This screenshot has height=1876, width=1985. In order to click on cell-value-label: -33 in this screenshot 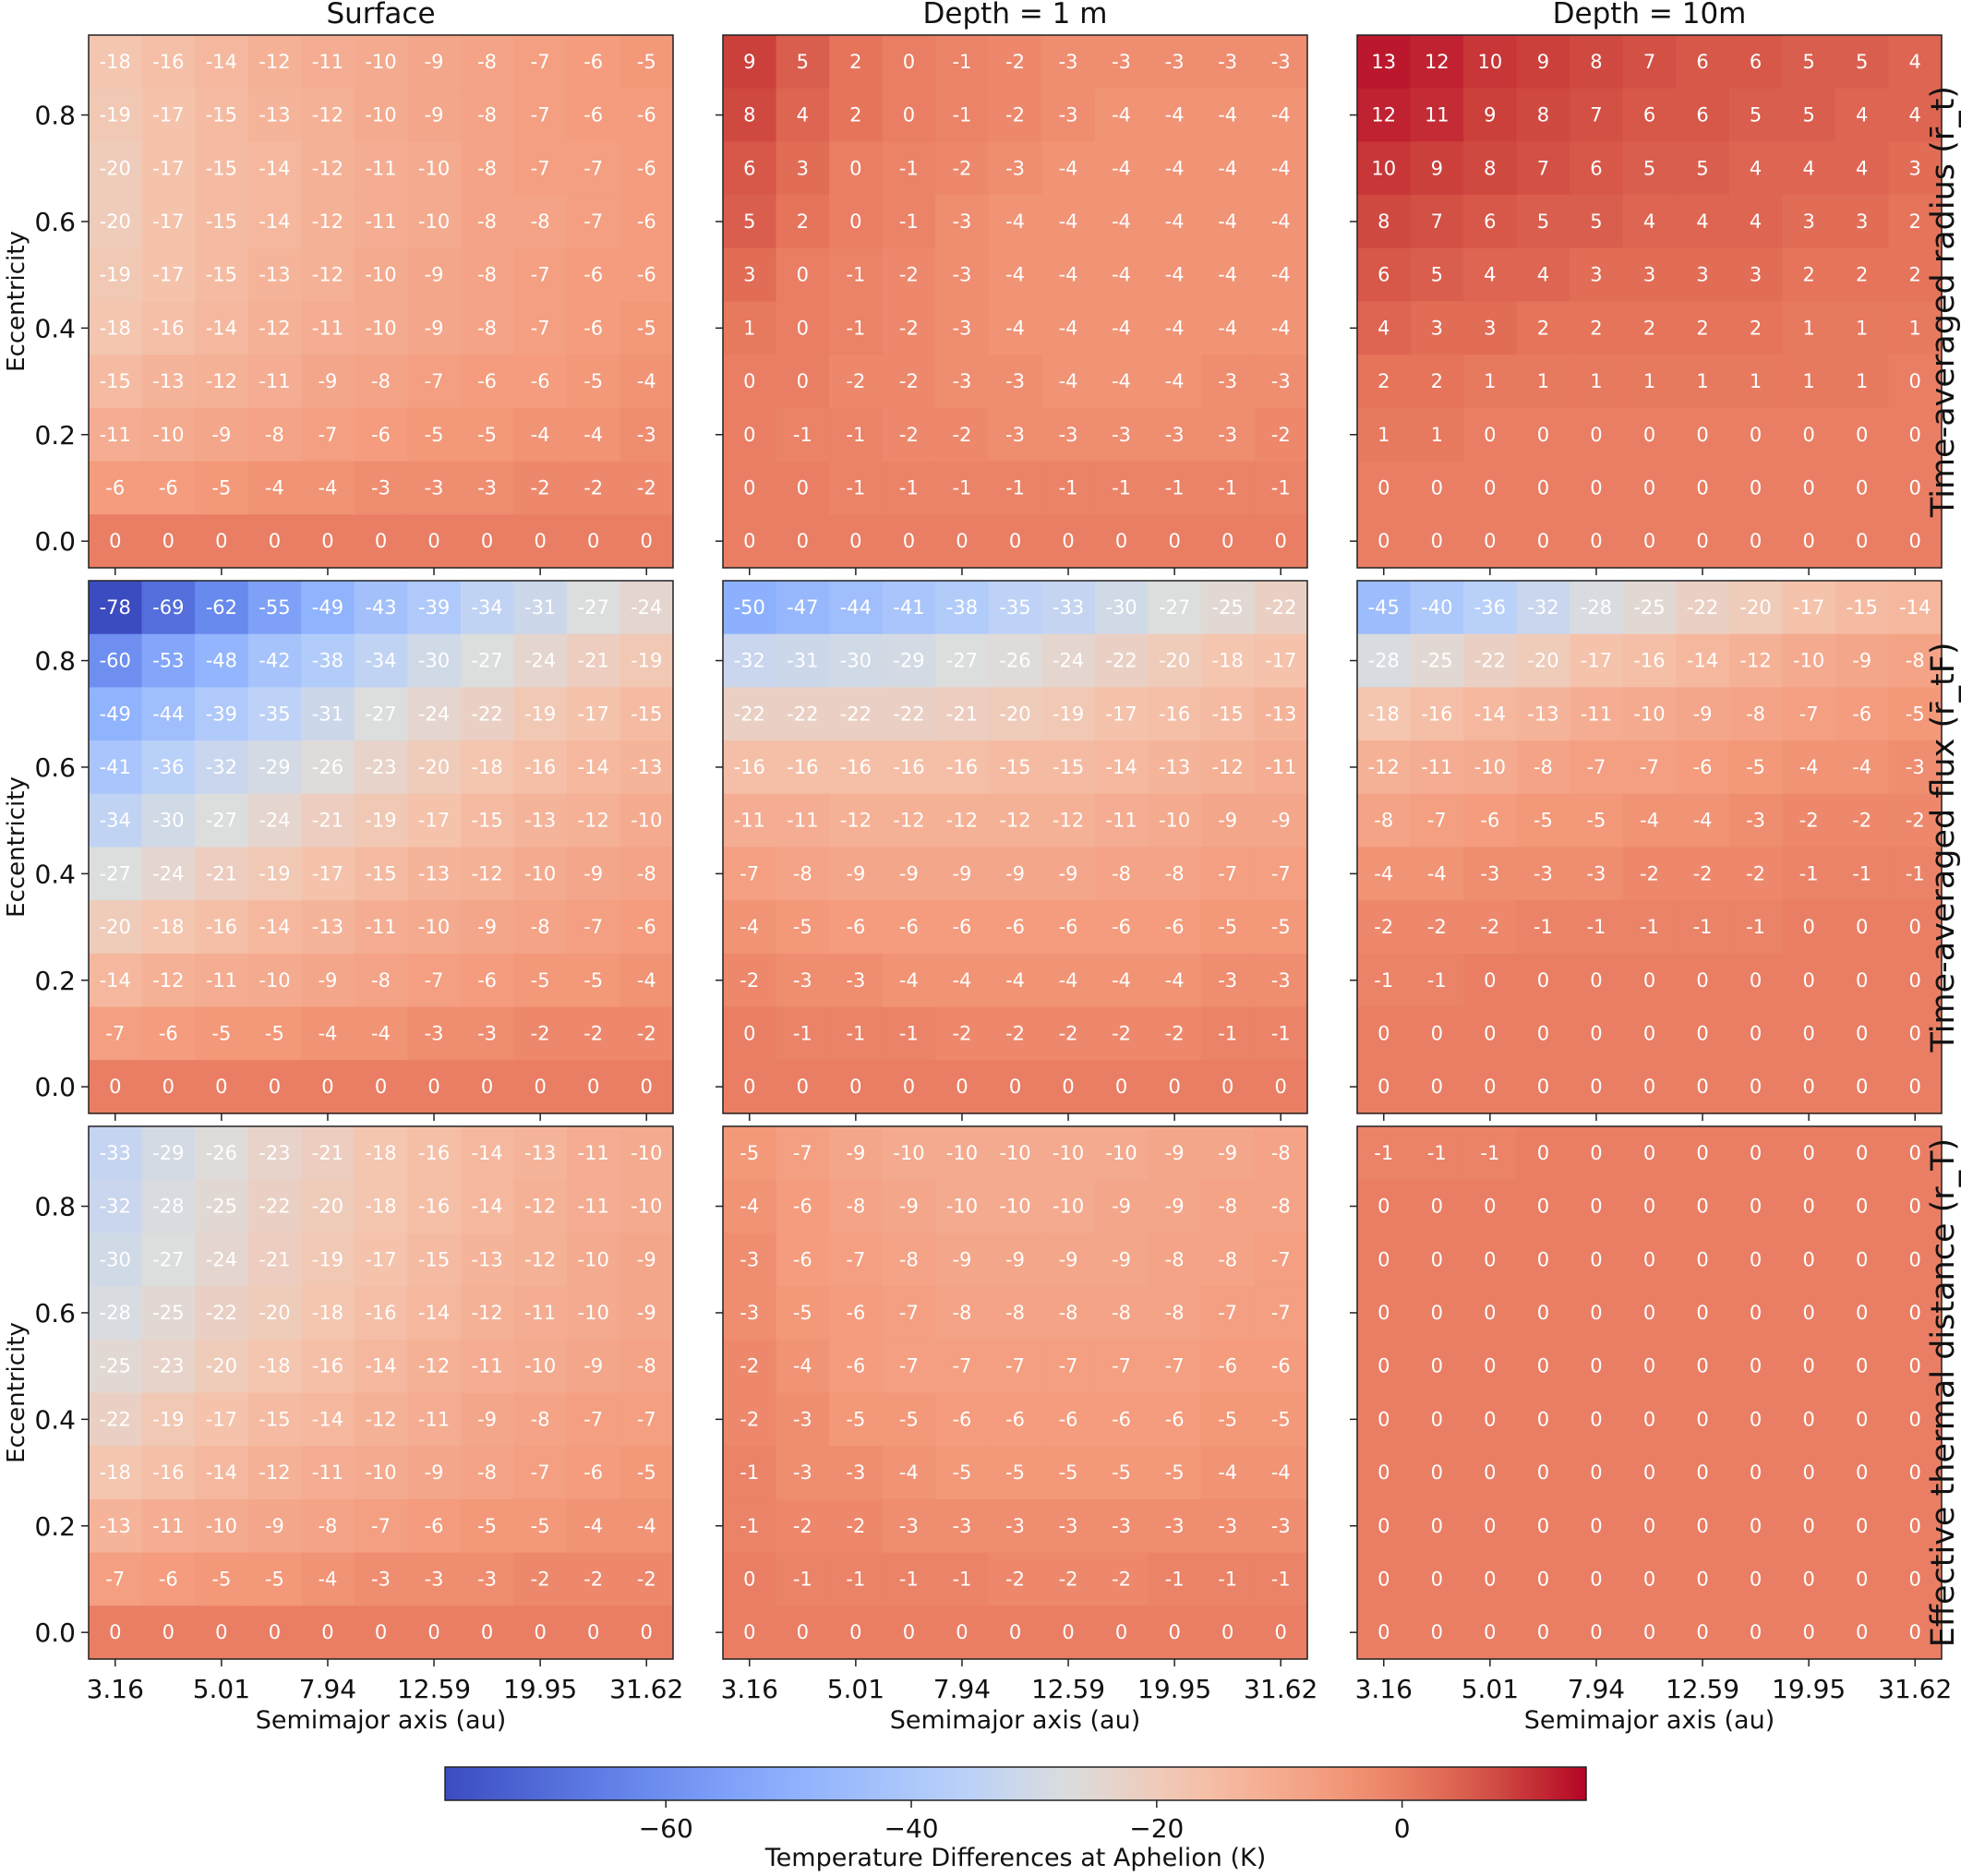, I will do `click(115, 1153)`.